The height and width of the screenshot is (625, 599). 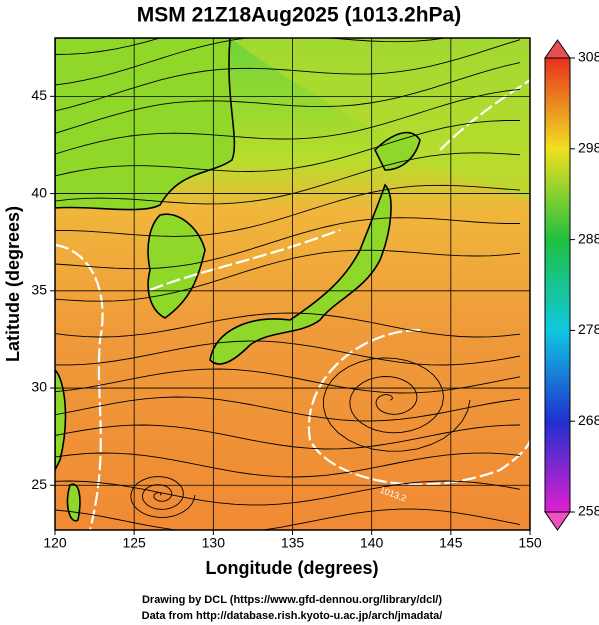 What do you see at coordinates (39, 290) in the screenshot?
I see `y-tick-label: 35` at bounding box center [39, 290].